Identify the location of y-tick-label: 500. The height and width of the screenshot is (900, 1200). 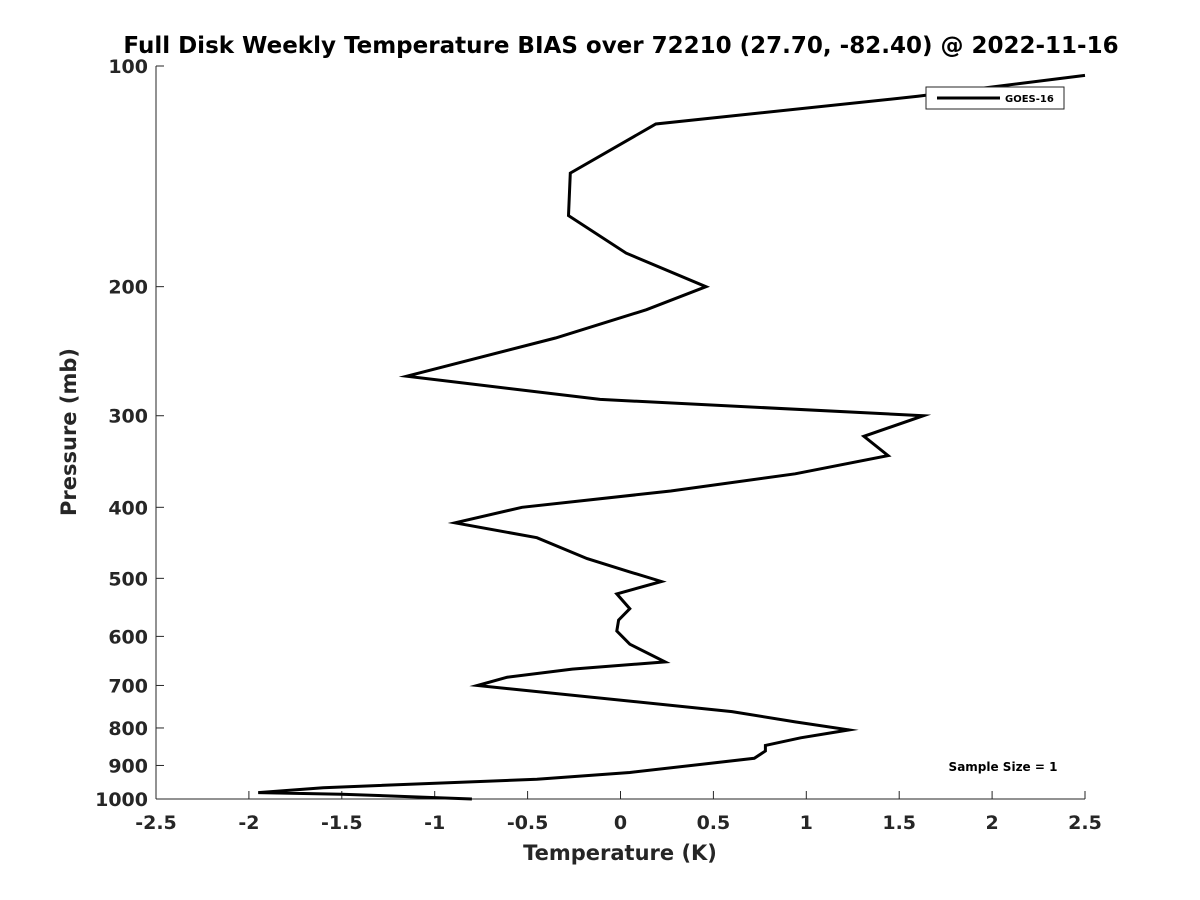
(128, 579).